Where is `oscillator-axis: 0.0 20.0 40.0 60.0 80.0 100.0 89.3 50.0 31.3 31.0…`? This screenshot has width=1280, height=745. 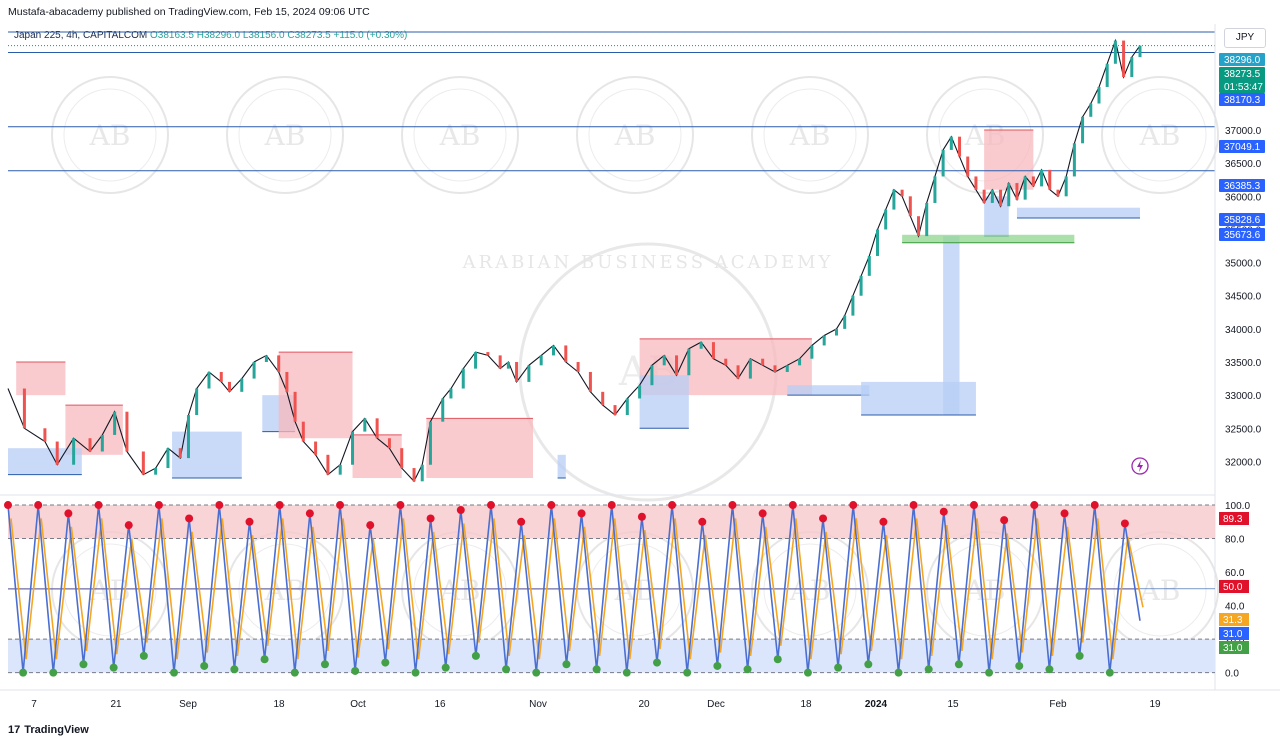 oscillator-axis: 0.0 20.0 40.0 60.0 80.0 100.0 89.3 50.0 31.3 31.0… is located at coordinates (1234, 590).